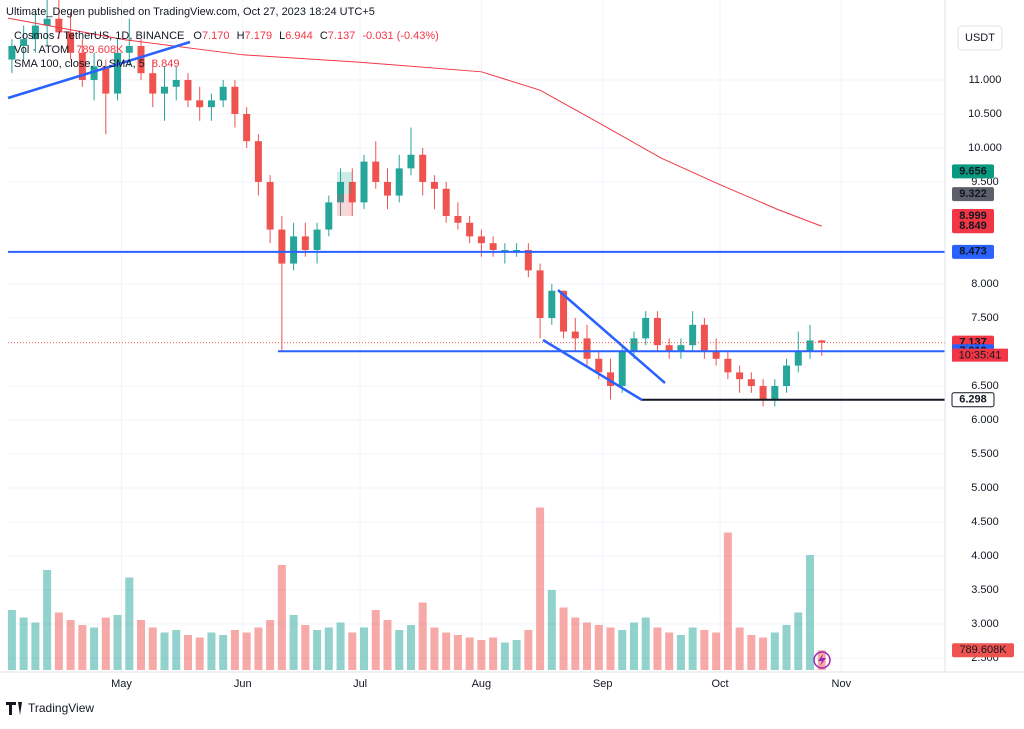 Image resolution: width=1024 pixels, height=729 pixels. Describe the element at coordinates (99, 36) in the screenshot. I see `symbol: Cosmos / TetherUS, 1D, BINANCE` at that location.